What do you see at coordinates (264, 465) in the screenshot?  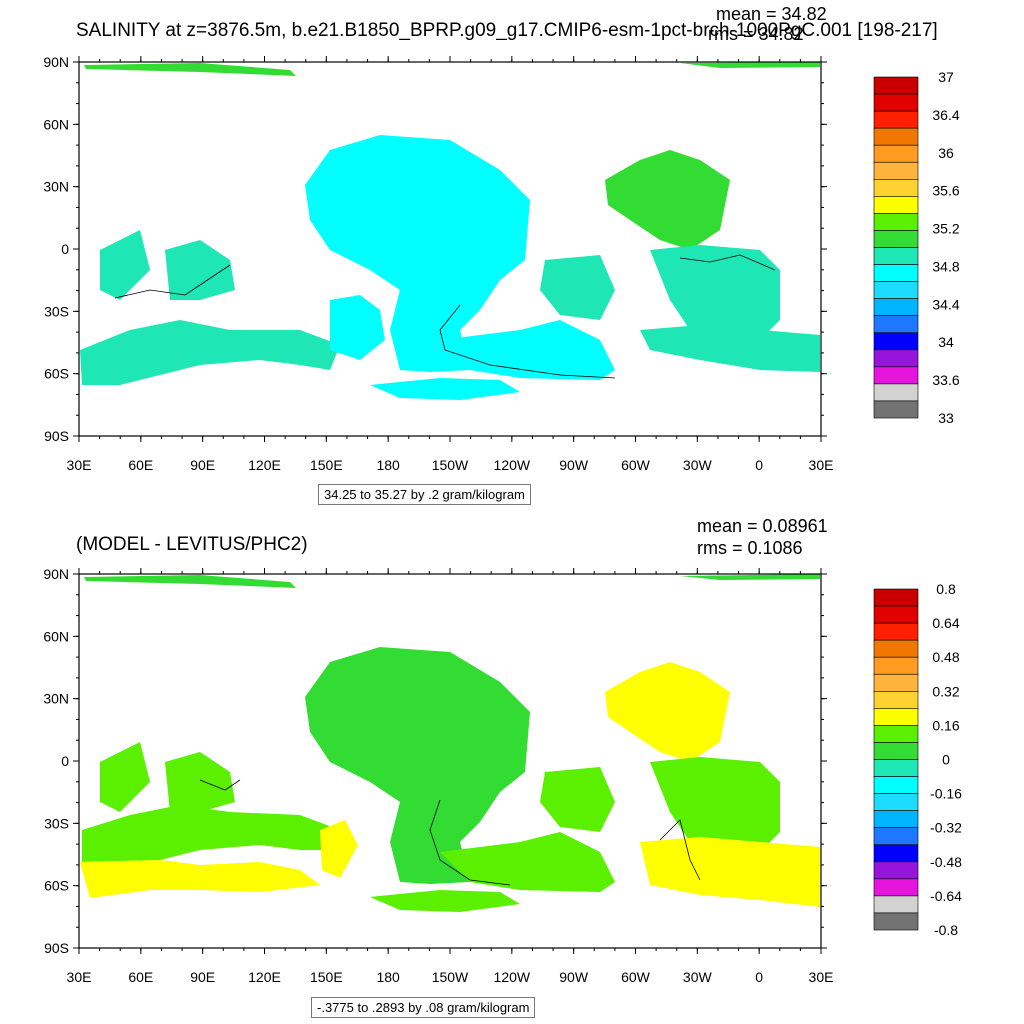 I see `lon-label: 120E` at bounding box center [264, 465].